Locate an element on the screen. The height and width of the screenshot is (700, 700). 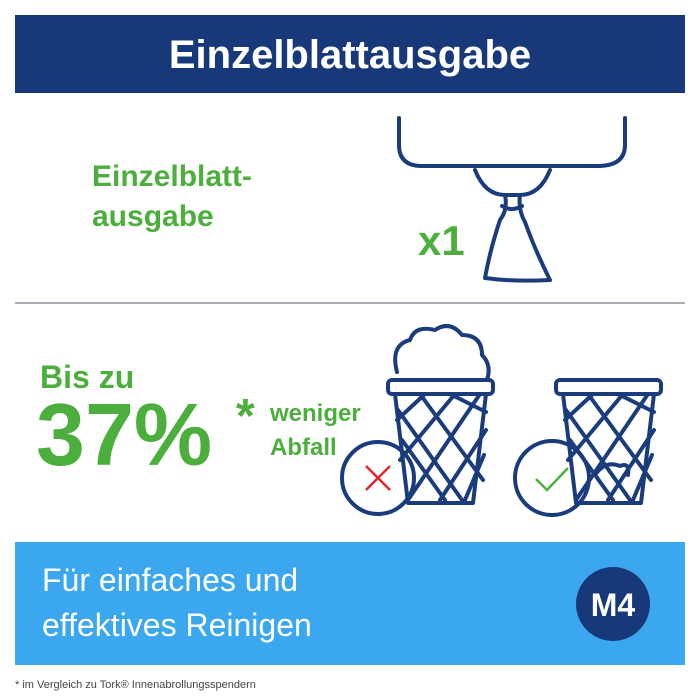
badge-circle is located at coordinates (613, 604).